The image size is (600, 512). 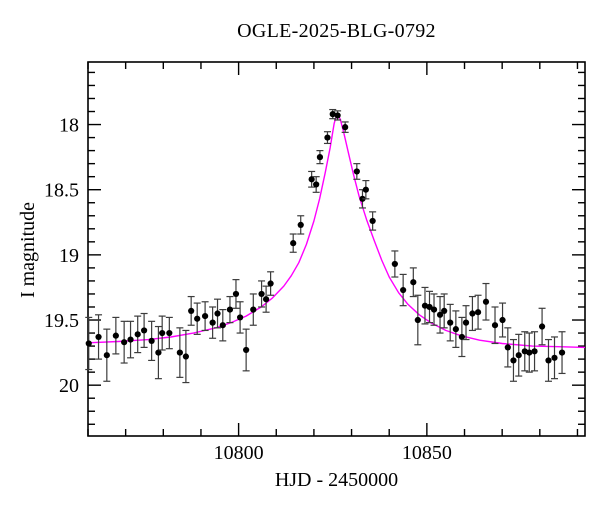 What do you see at coordinates (69, 126) in the screenshot?
I see `y-tick-label: 18` at bounding box center [69, 126].